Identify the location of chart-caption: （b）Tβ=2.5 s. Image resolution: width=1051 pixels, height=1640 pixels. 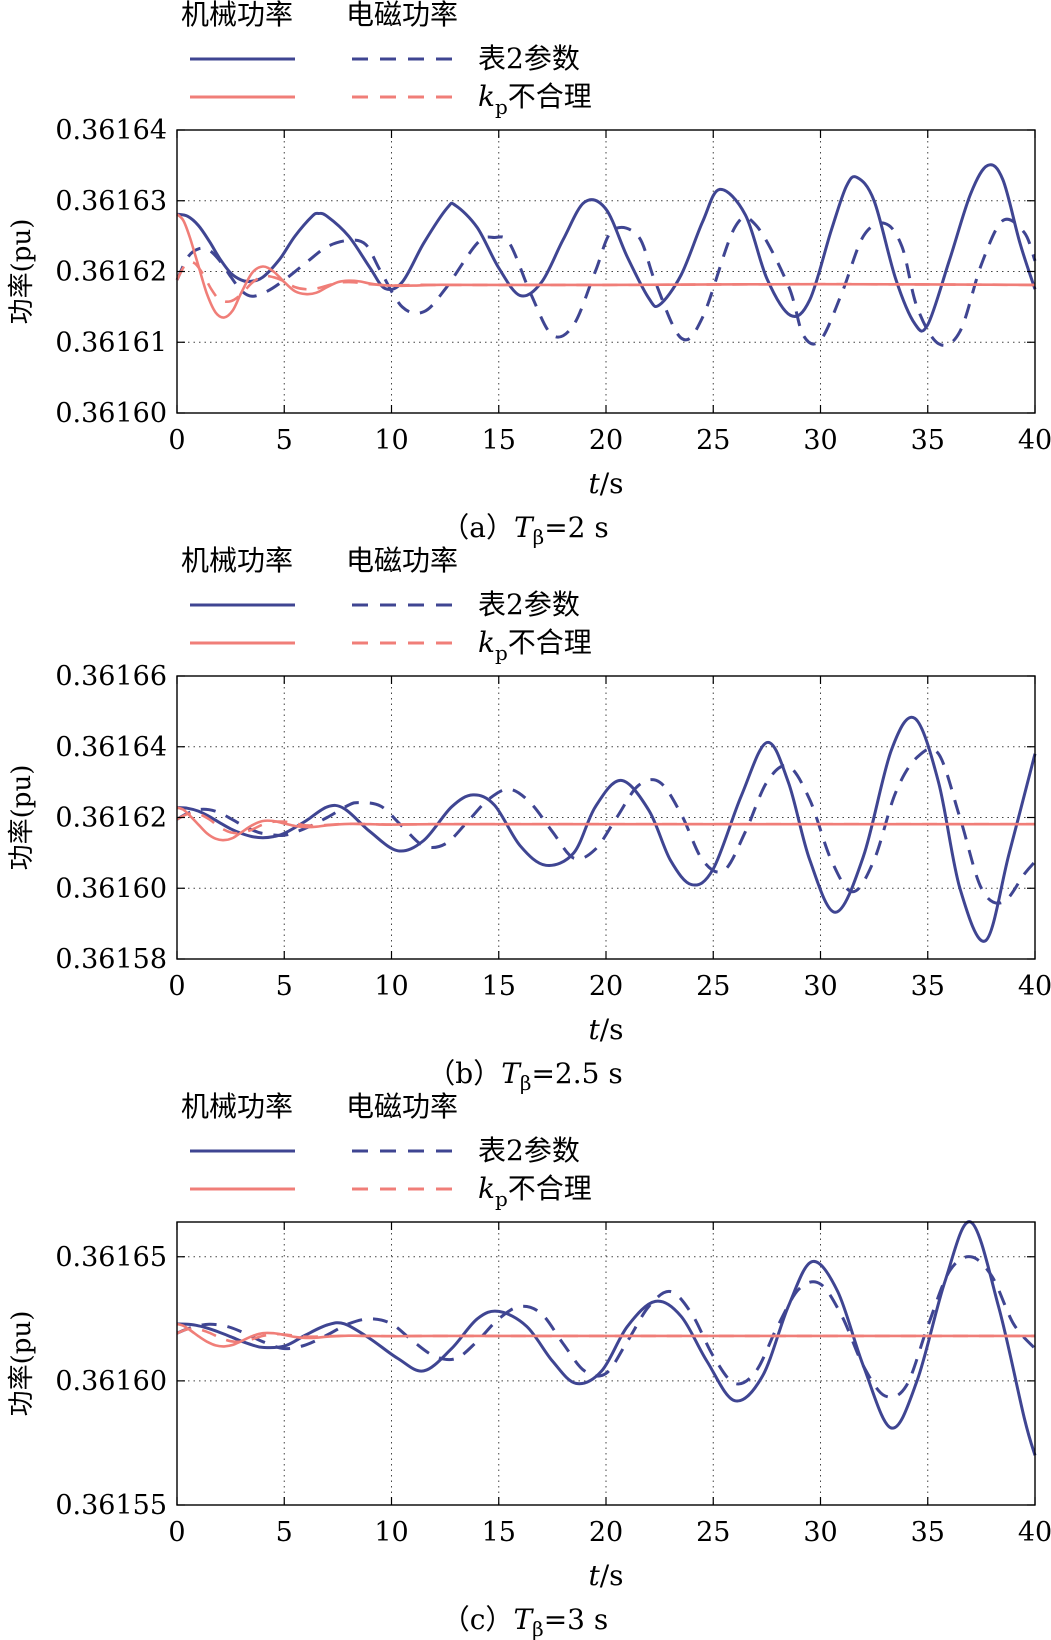
(524, 1076).